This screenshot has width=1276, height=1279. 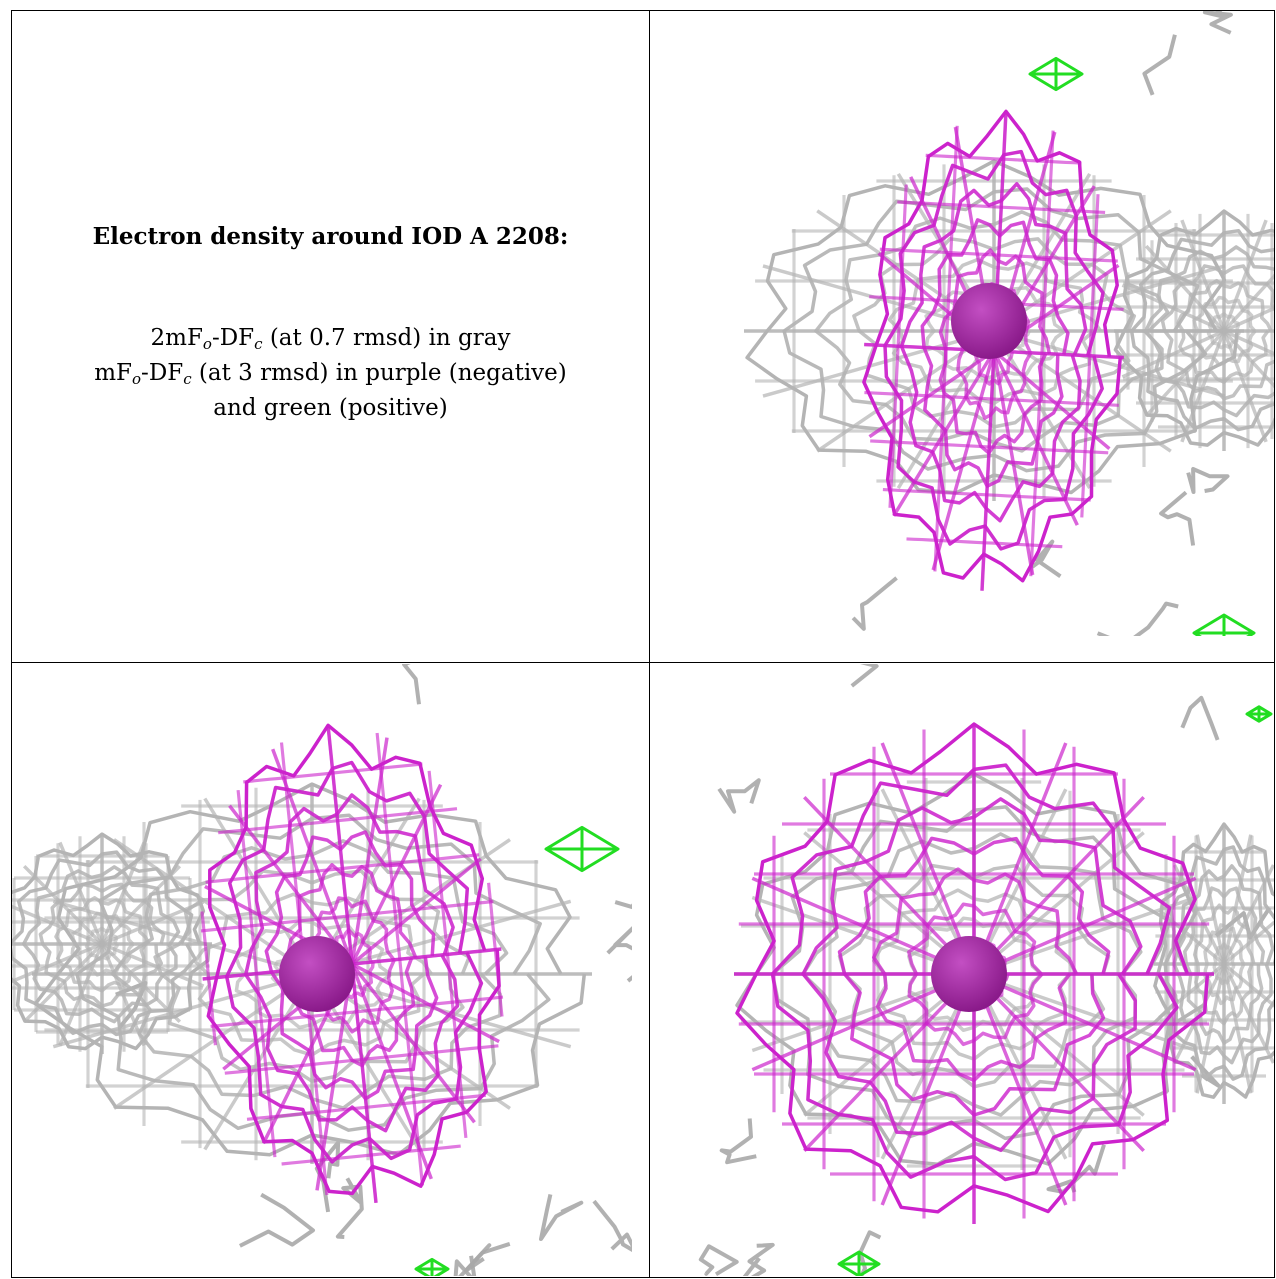 I want to click on table-divider-horizontal, so click(x=643, y=662).